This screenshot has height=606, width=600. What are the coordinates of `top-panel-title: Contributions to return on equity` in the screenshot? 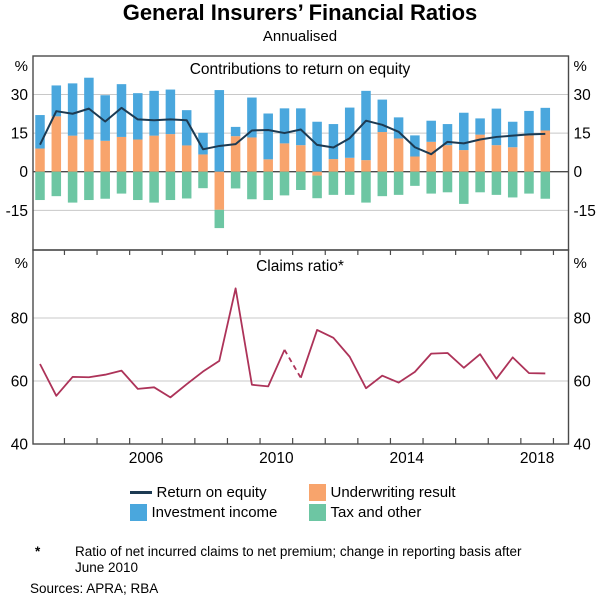 It's located at (300, 69).